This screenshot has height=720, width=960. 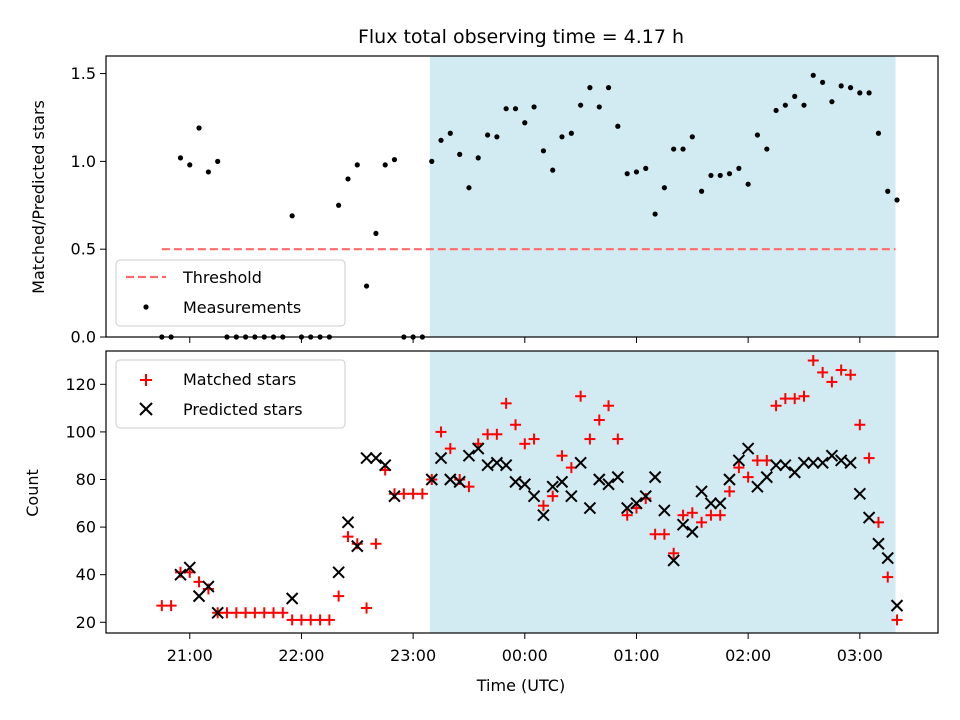 What do you see at coordinates (239, 379) in the screenshot?
I see `legend-matched-label: Matched stars` at bounding box center [239, 379].